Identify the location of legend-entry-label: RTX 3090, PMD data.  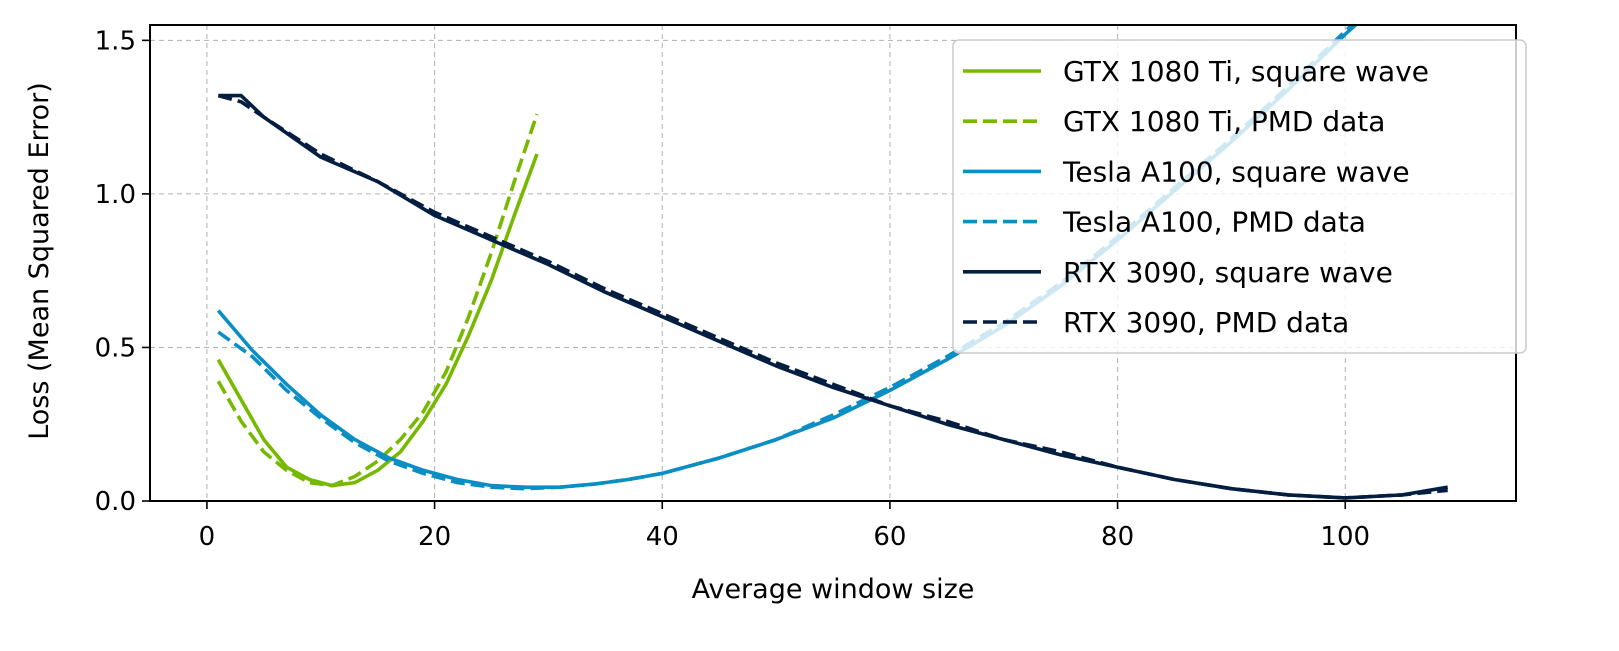
(1206, 322).